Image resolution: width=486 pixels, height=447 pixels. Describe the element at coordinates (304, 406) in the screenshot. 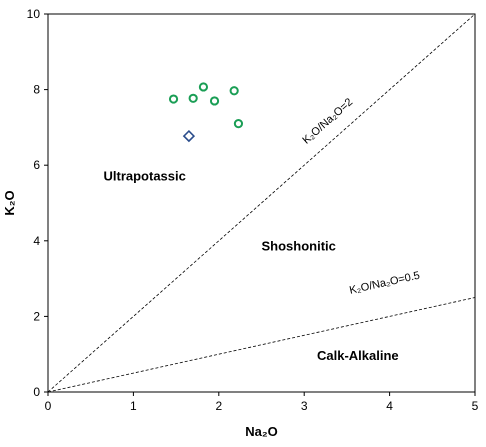

I see `x-tick-label: 3` at that location.